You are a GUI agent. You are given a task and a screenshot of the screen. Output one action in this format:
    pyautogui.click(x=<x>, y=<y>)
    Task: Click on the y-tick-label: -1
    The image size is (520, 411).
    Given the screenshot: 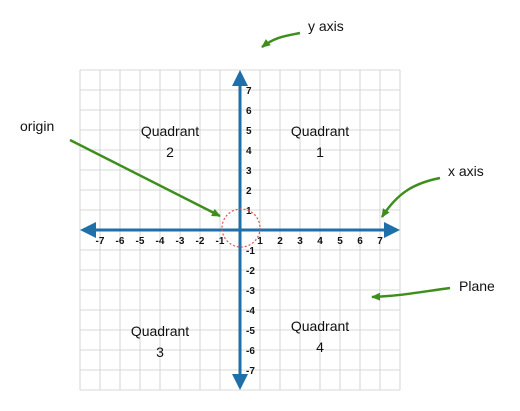 What is the action you would take?
    pyautogui.click(x=250, y=251)
    